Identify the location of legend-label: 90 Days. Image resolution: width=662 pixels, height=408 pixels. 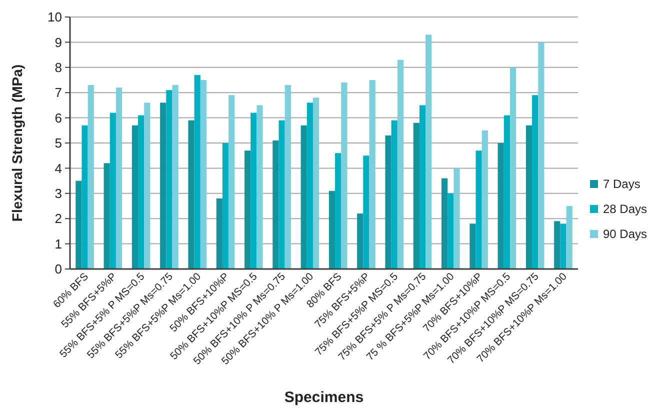
(625, 234).